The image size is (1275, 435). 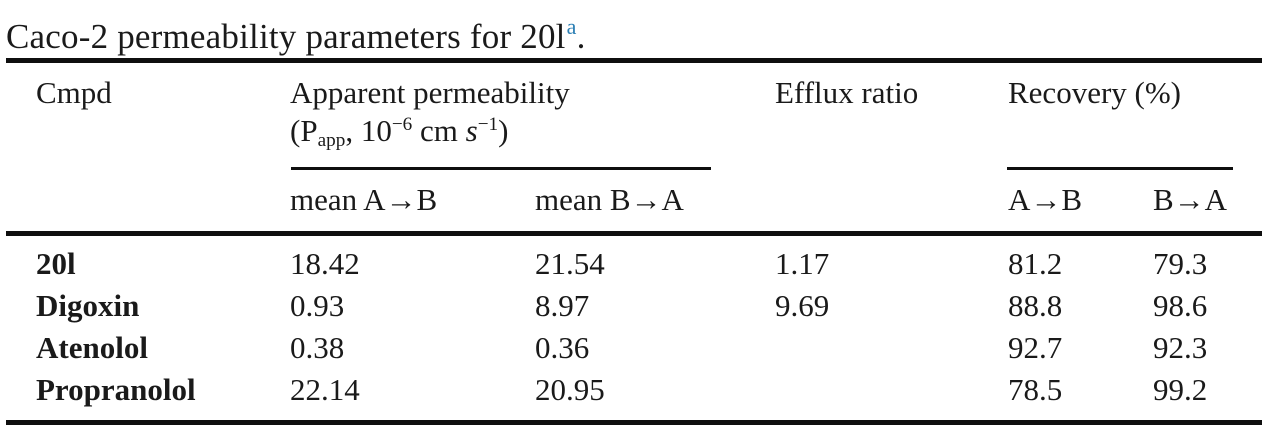 What do you see at coordinates (1180, 263) in the screenshot?
I see `cell-recovery-b-to-a: 79.3` at bounding box center [1180, 263].